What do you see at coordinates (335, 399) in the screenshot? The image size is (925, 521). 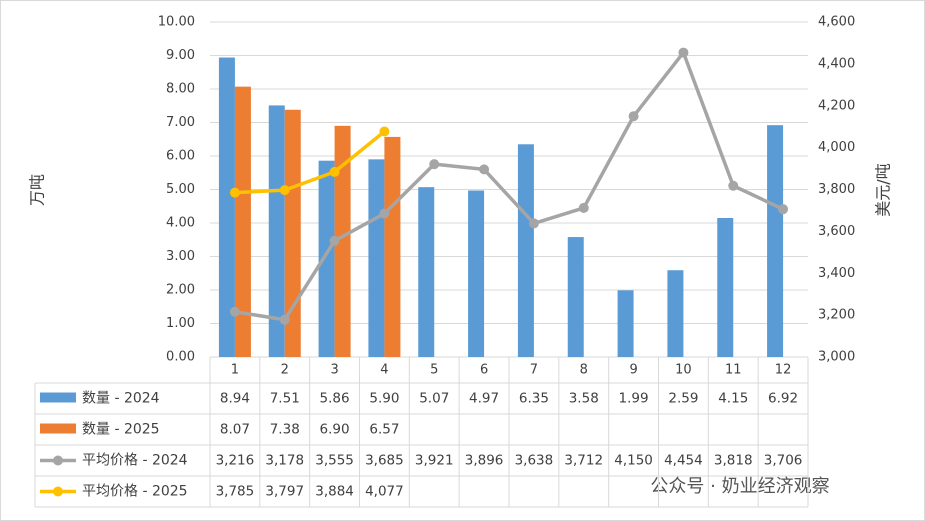 I see `table-value: 5.86` at bounding box center [335, 399].